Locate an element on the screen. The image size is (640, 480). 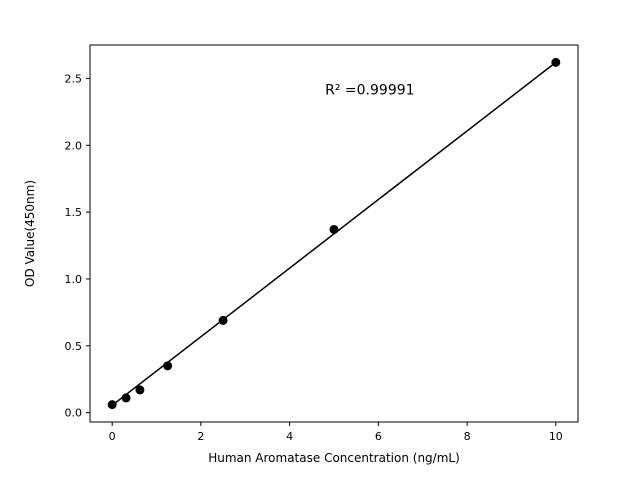
x-tick-label: 10 is located at coordinates (556, 436).